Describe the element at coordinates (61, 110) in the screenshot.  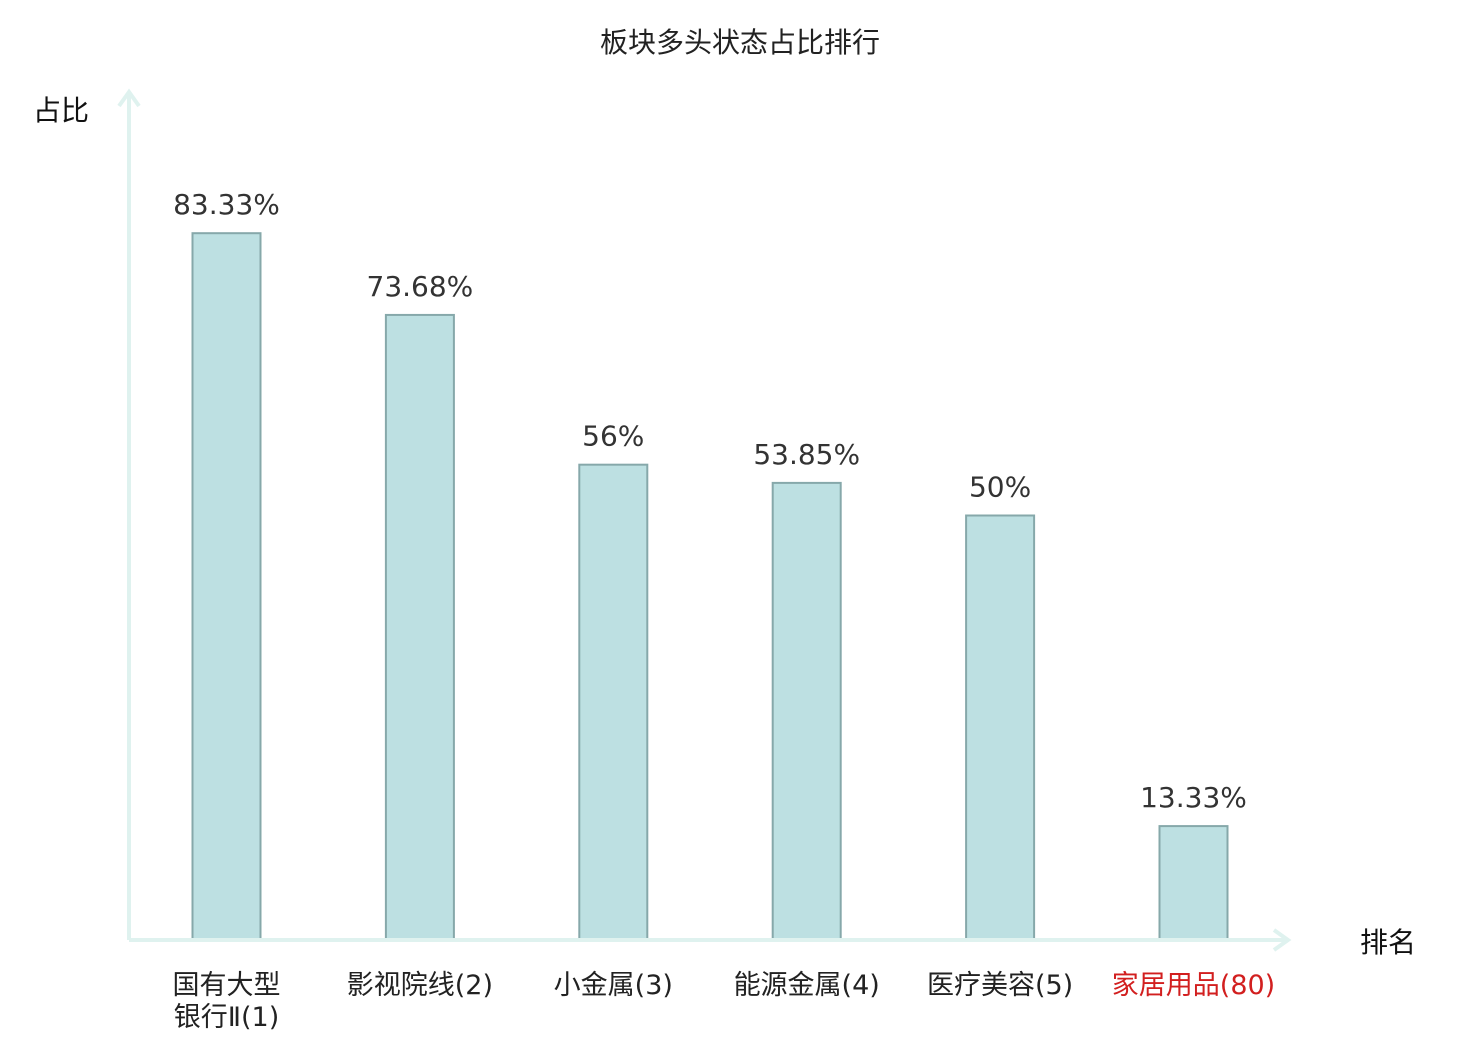
I see `y-axis-label: 占比` at that location.